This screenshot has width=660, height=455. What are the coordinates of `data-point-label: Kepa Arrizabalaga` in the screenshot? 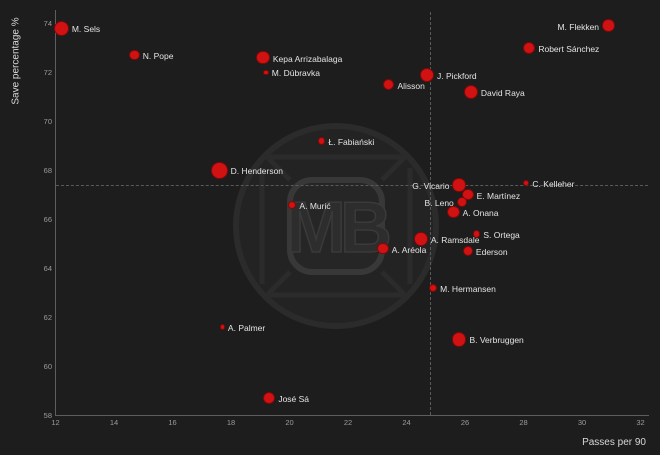 It's located at (307, 58).